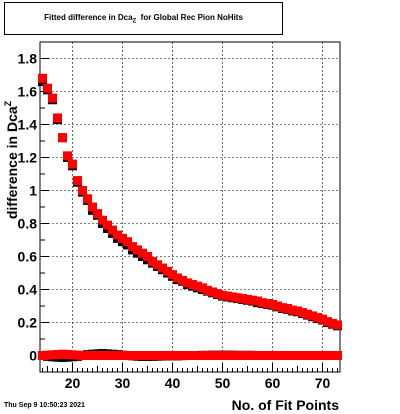 The height and width of the screenshot is (414, 400). Describe the element at coordinates (28, 59) in the screenshot. I see `y-tick-label: 1.8` at that location.